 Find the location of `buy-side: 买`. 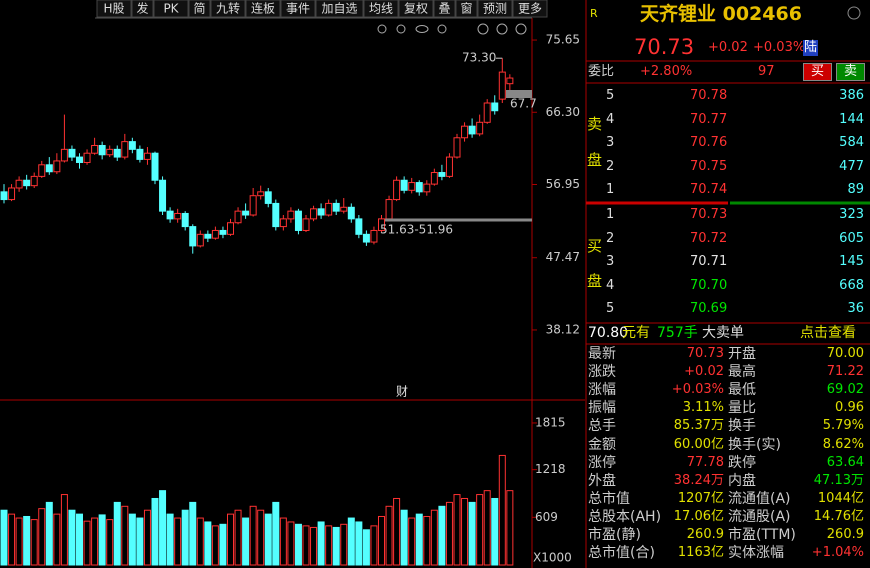

buy-side: 买 is located at coordinates (595, 246).